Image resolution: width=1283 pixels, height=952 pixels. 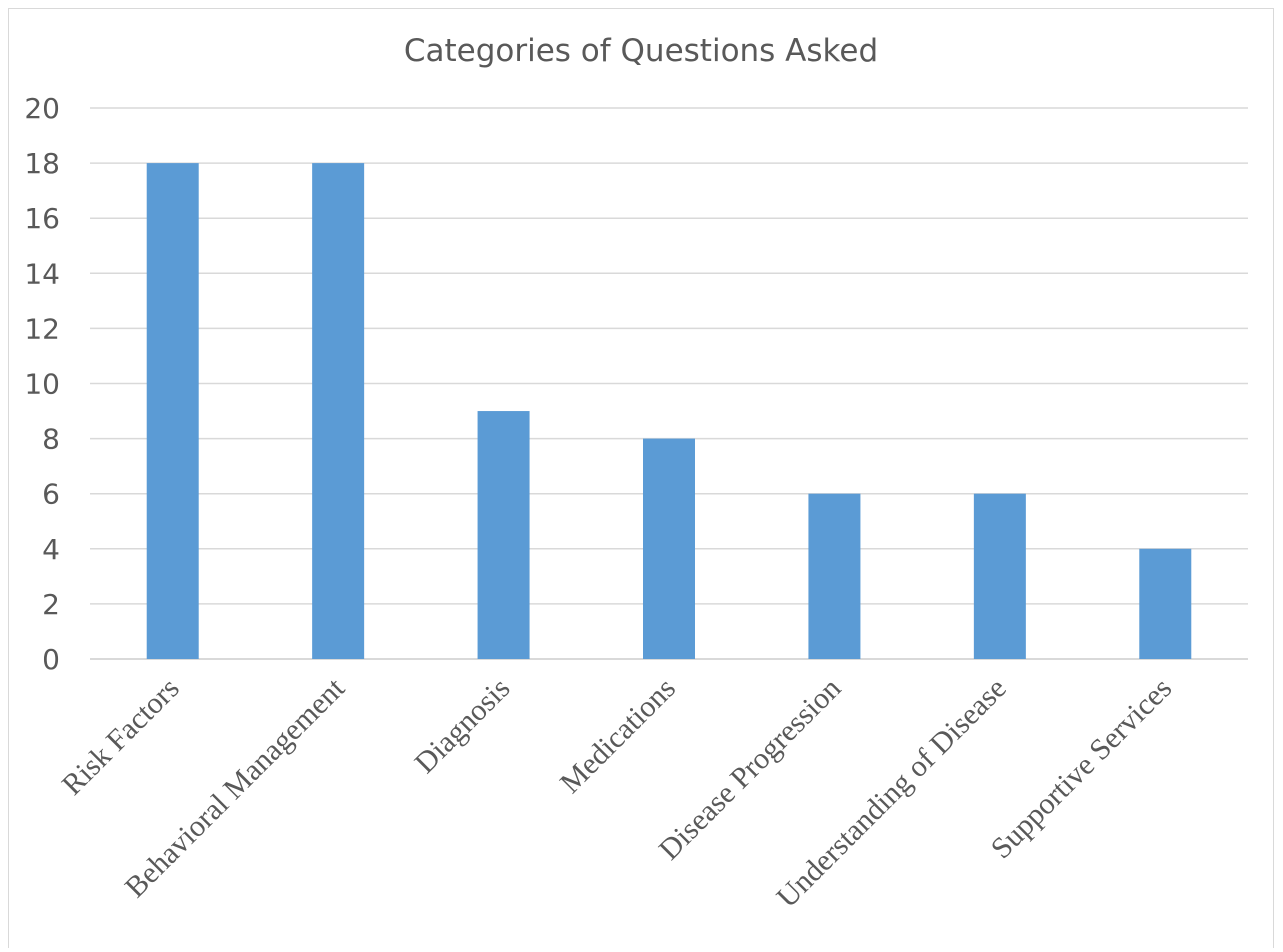 I want to click on y-tick-label: 10, so click(x=42, y=384).